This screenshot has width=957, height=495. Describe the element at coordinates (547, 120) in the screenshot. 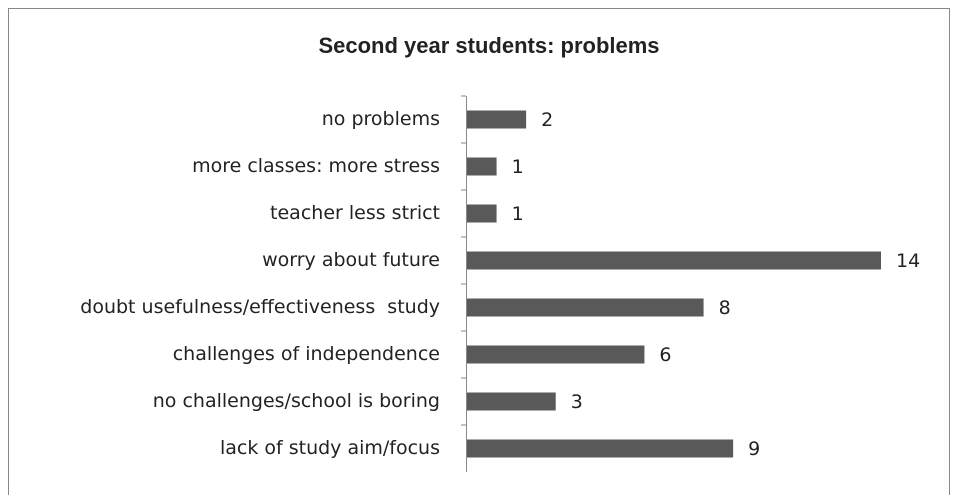

I see `value-label: 2` at that location.